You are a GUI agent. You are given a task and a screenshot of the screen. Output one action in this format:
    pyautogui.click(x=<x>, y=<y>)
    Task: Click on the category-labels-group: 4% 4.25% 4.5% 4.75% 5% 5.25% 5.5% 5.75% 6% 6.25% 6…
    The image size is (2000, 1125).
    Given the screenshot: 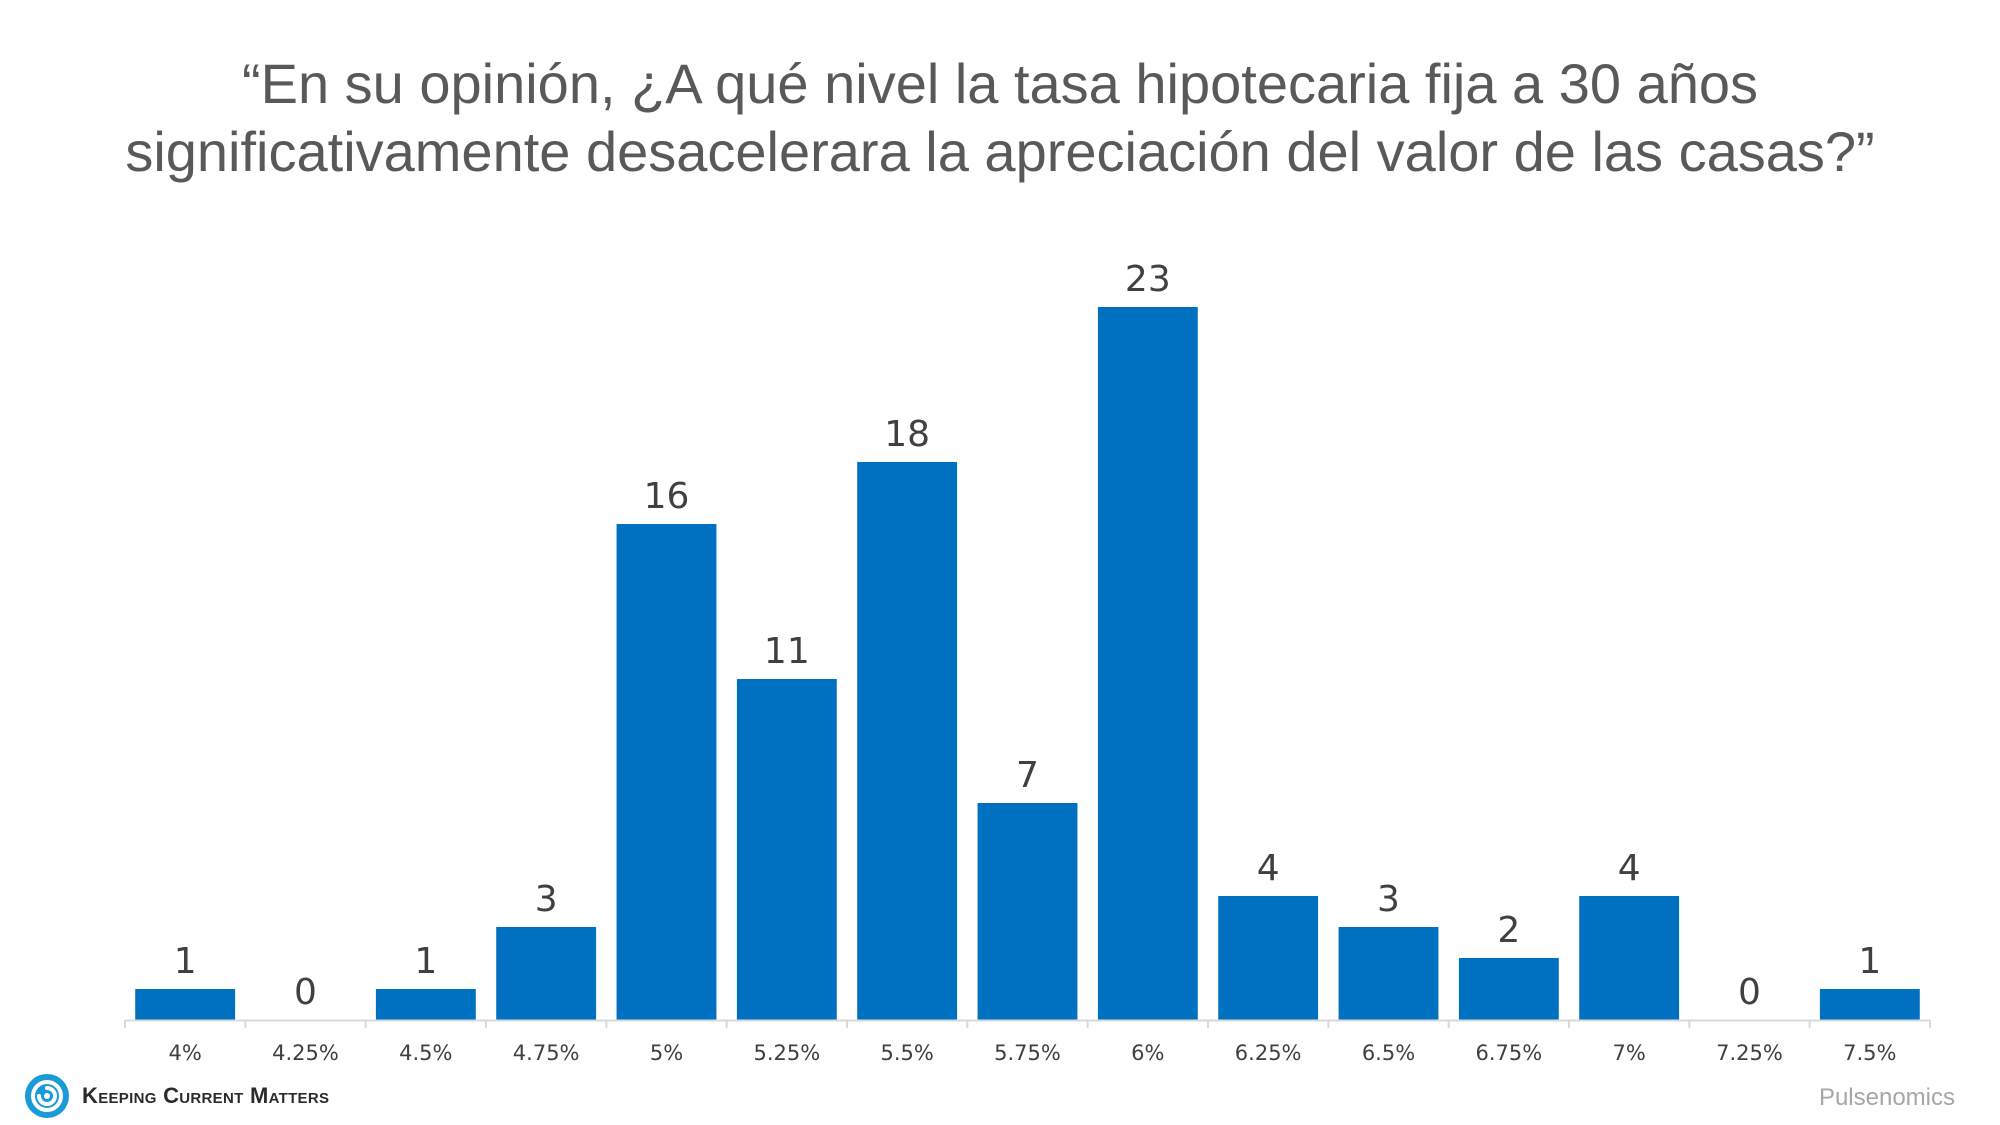 What is the action you would take?
    pyautogui.click(x=1033, y=1053)
    